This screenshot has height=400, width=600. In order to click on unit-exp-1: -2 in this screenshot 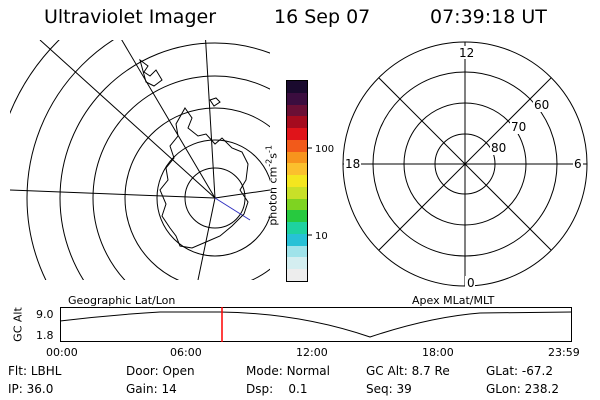, I will do `click(269, 162)`.